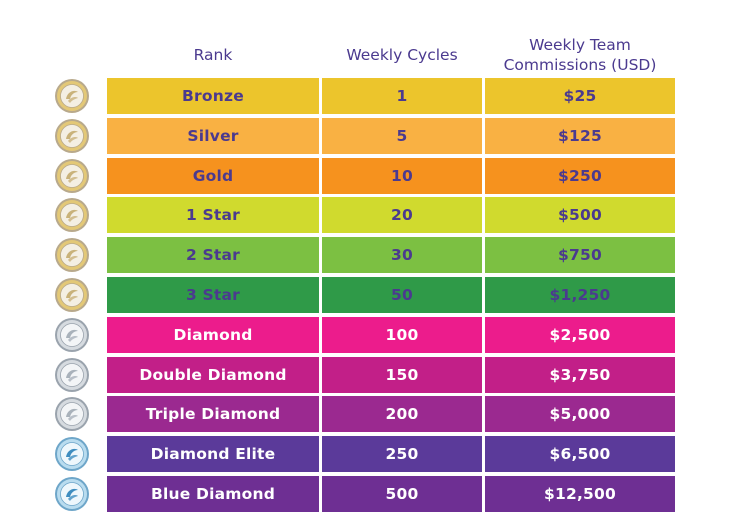  What do you see at coordinates (213, 494) in the screenshot?
I see `rank-cell: Blue Diamond` at bounding box center [213, 494].